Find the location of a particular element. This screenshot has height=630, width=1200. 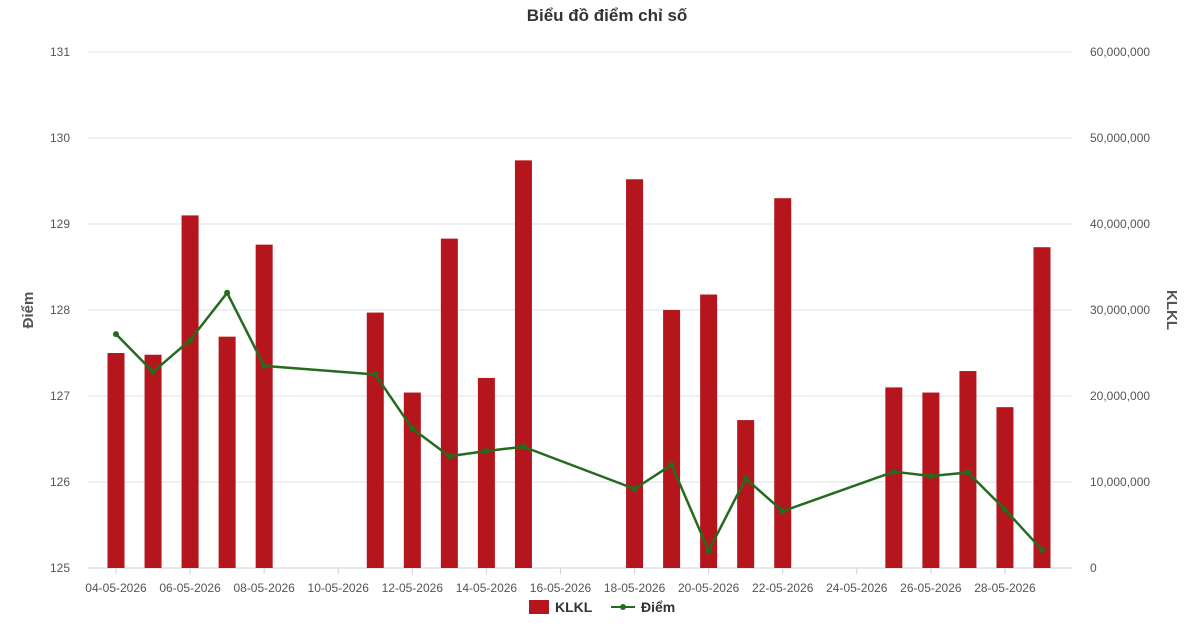

x-tick-label: 04-05-2026 is located at coordinates (116, 588).